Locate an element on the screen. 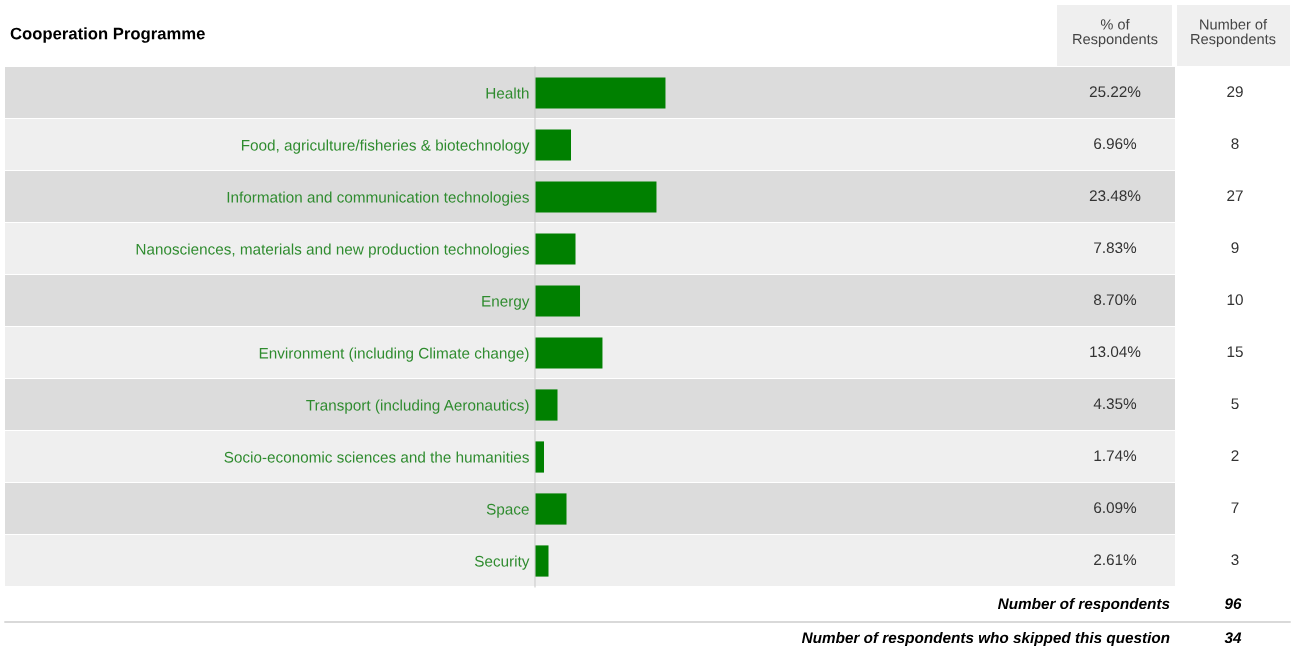 This screenshot has height=655, width=1304. y-tick-label: Food, agriculture/fisheries & biotechnology is located at coordinates (385, 146).